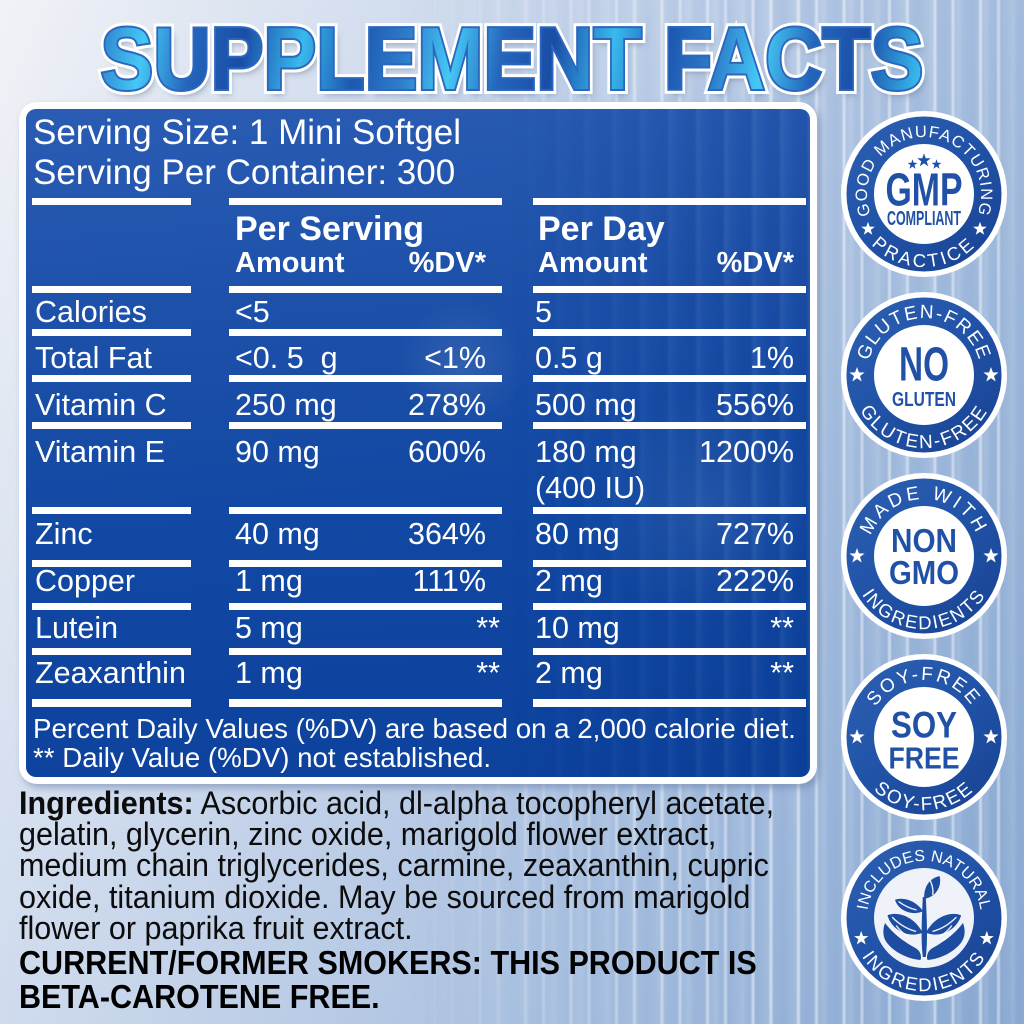 The height and width of the screenshot is (1024, 1024). Describe the element at coordinates (924, 365) in the screenshot. I see `svg-text: NO` at that location.